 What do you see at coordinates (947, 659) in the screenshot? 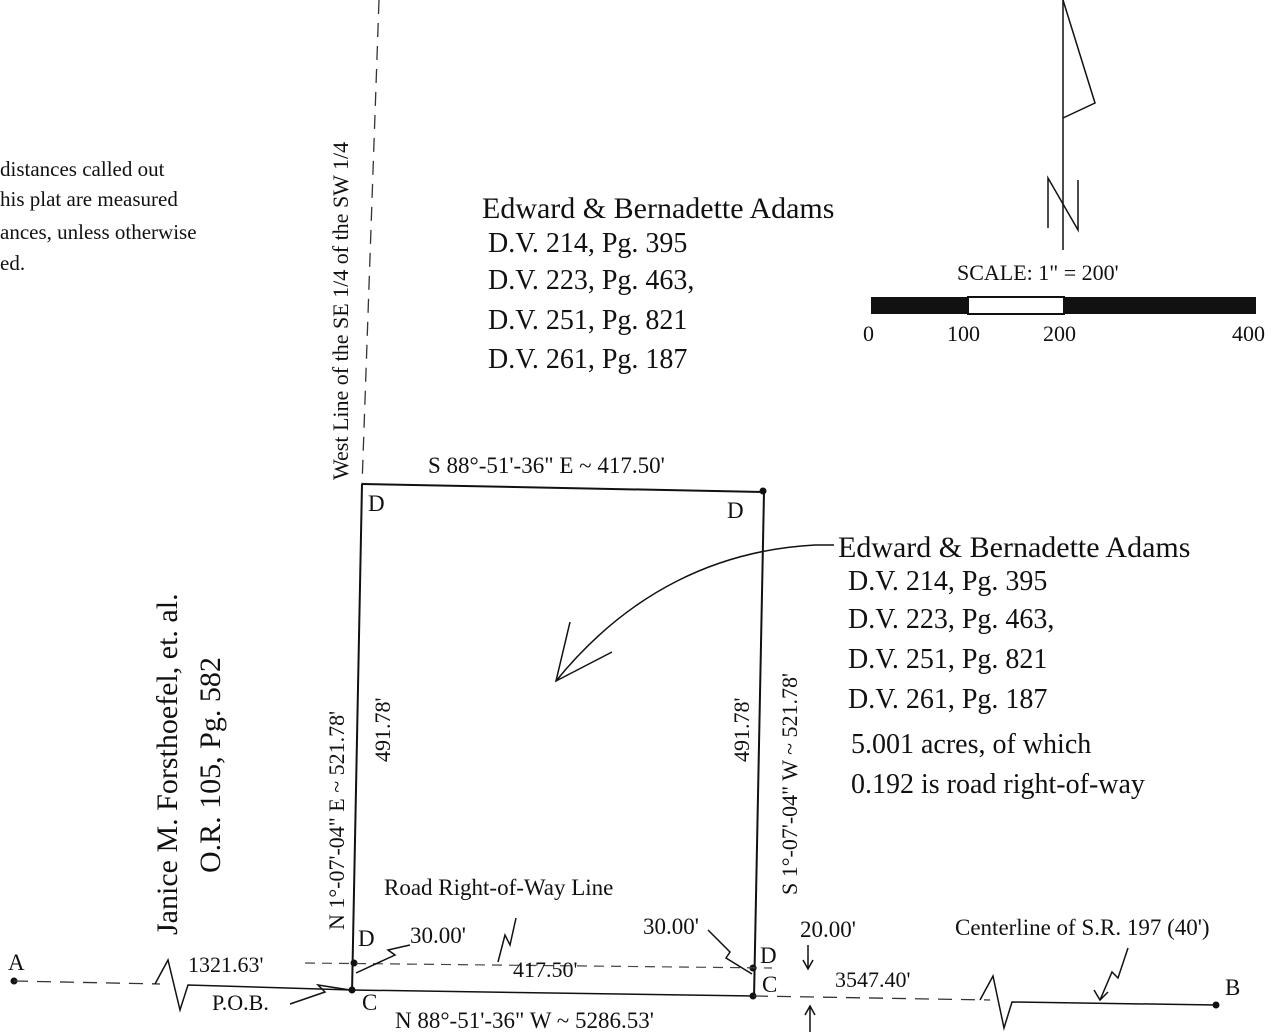
I see `parcel-ref-3: D.V. 251, Pg. 821` at bounding box center [947, 659].